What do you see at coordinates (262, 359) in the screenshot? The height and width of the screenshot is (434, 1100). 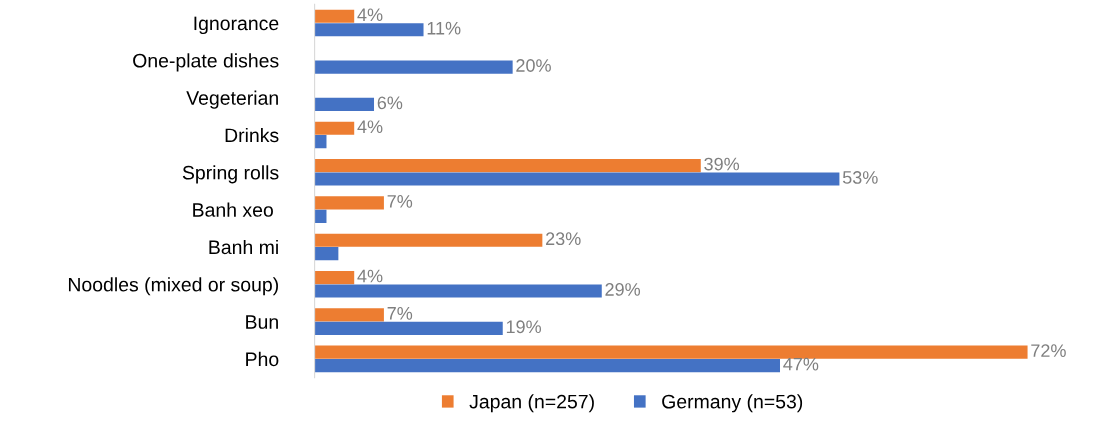 I see `y-tick-label: Pho` at bounding box center [262, 359].